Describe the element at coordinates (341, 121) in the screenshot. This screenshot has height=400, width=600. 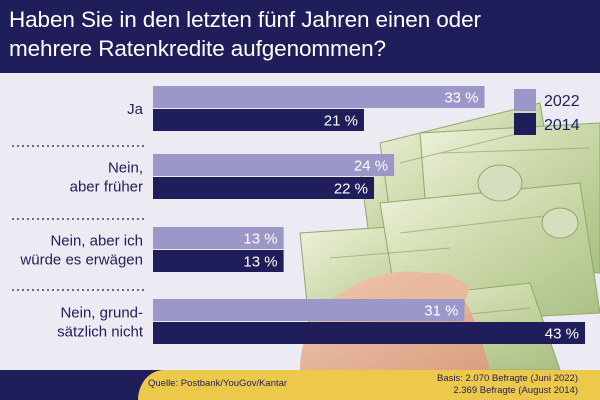
I see `value-label: 21 %` at that location.